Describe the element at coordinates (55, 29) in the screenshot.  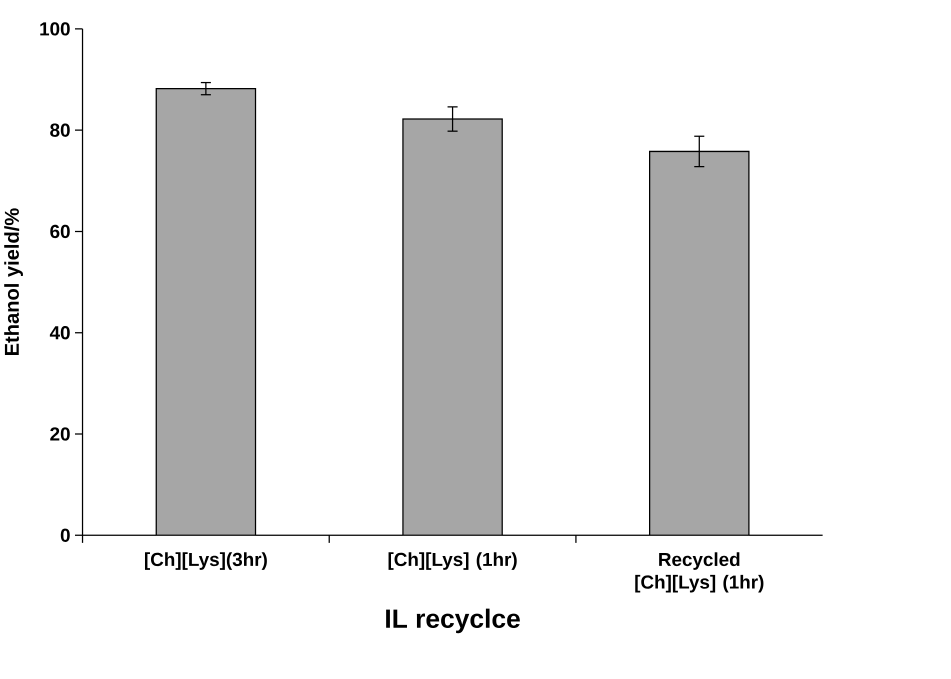
I see `y-tick-label: 100` at that location.